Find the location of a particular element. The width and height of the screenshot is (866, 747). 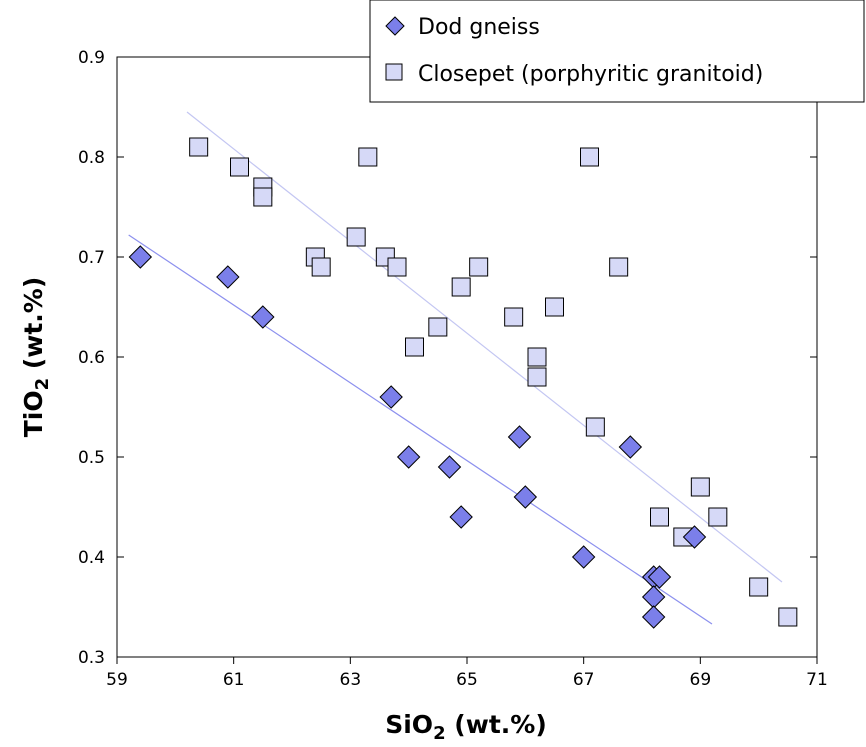

y-tick-label: 0.9 is located at coordinates (91, 58).